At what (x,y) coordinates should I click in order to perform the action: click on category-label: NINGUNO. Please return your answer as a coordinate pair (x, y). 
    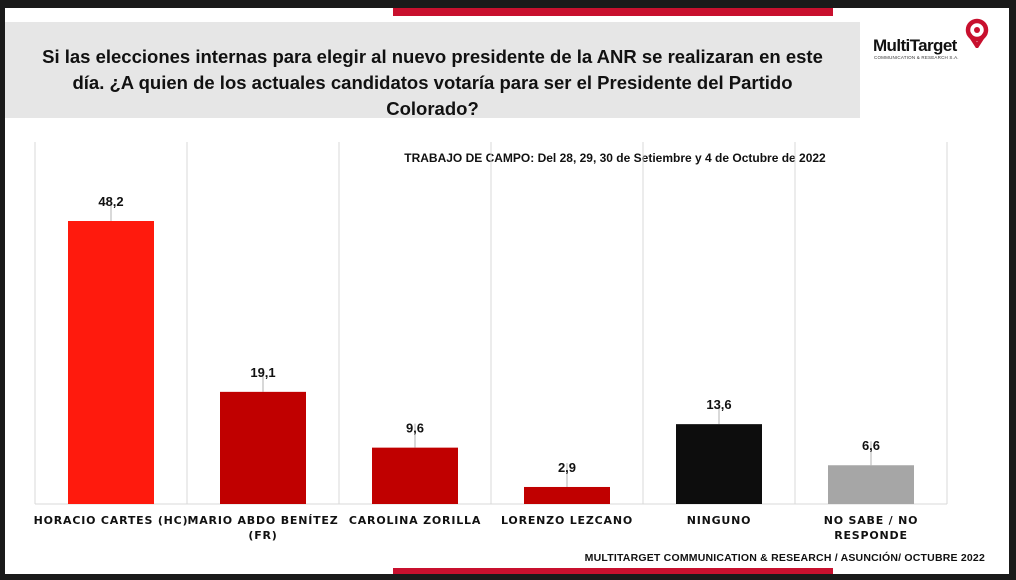
    Looking at the image, I should click on (719, 520).